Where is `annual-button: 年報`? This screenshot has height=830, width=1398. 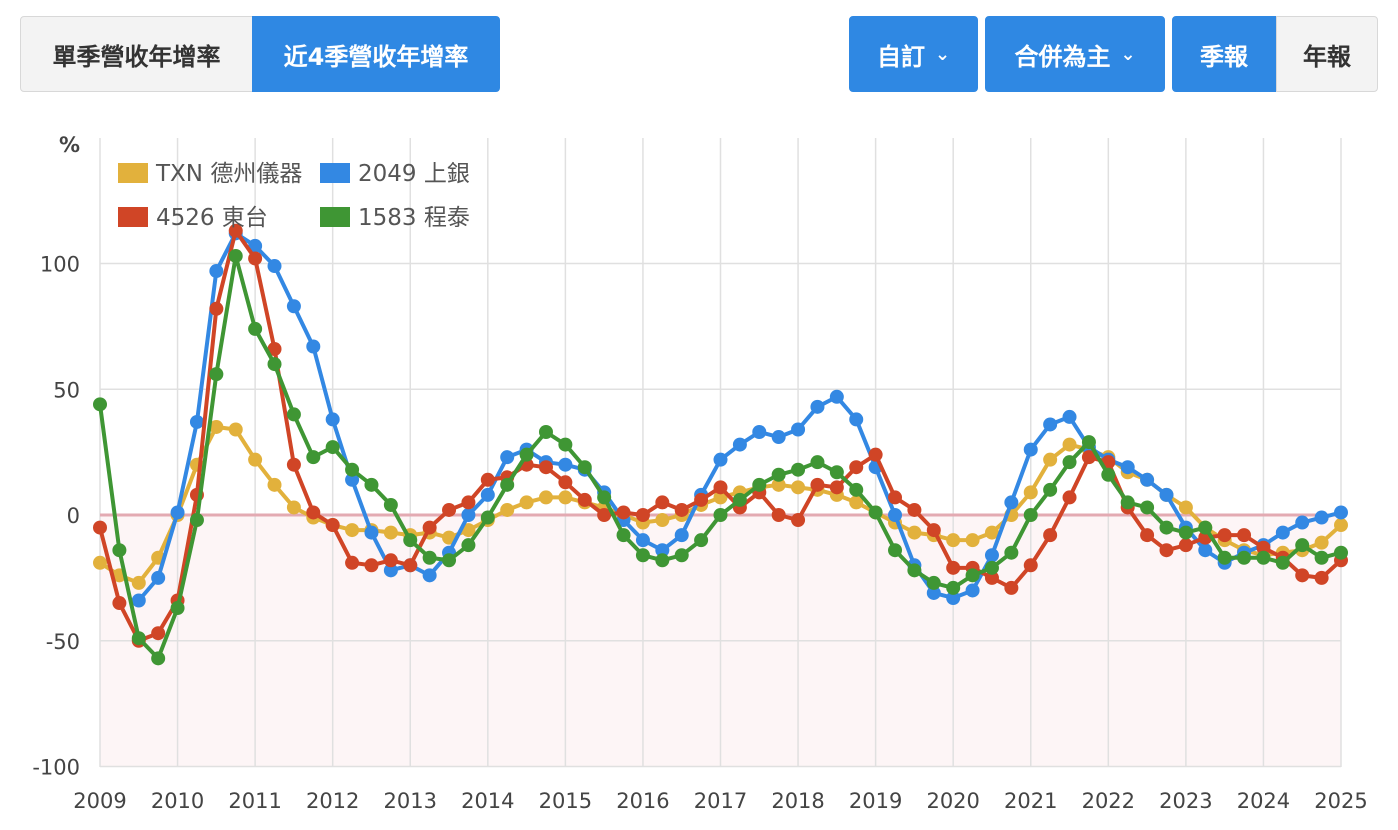 annual-button: 年報 is located at coordinates (1327, 54).